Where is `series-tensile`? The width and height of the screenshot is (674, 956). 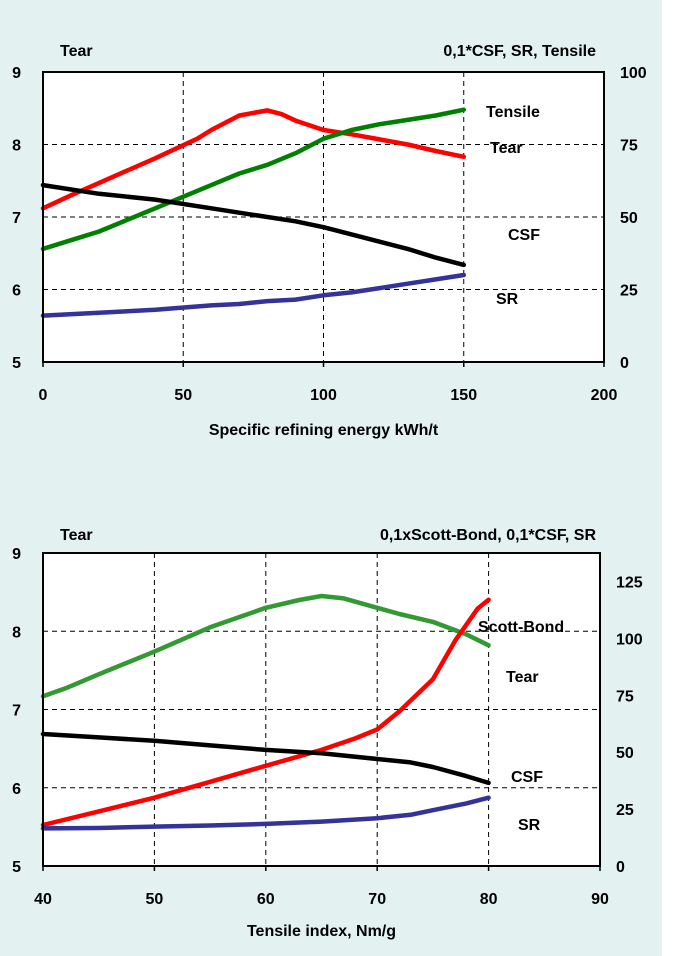
series-tensile is located at coordinates (253, 179).